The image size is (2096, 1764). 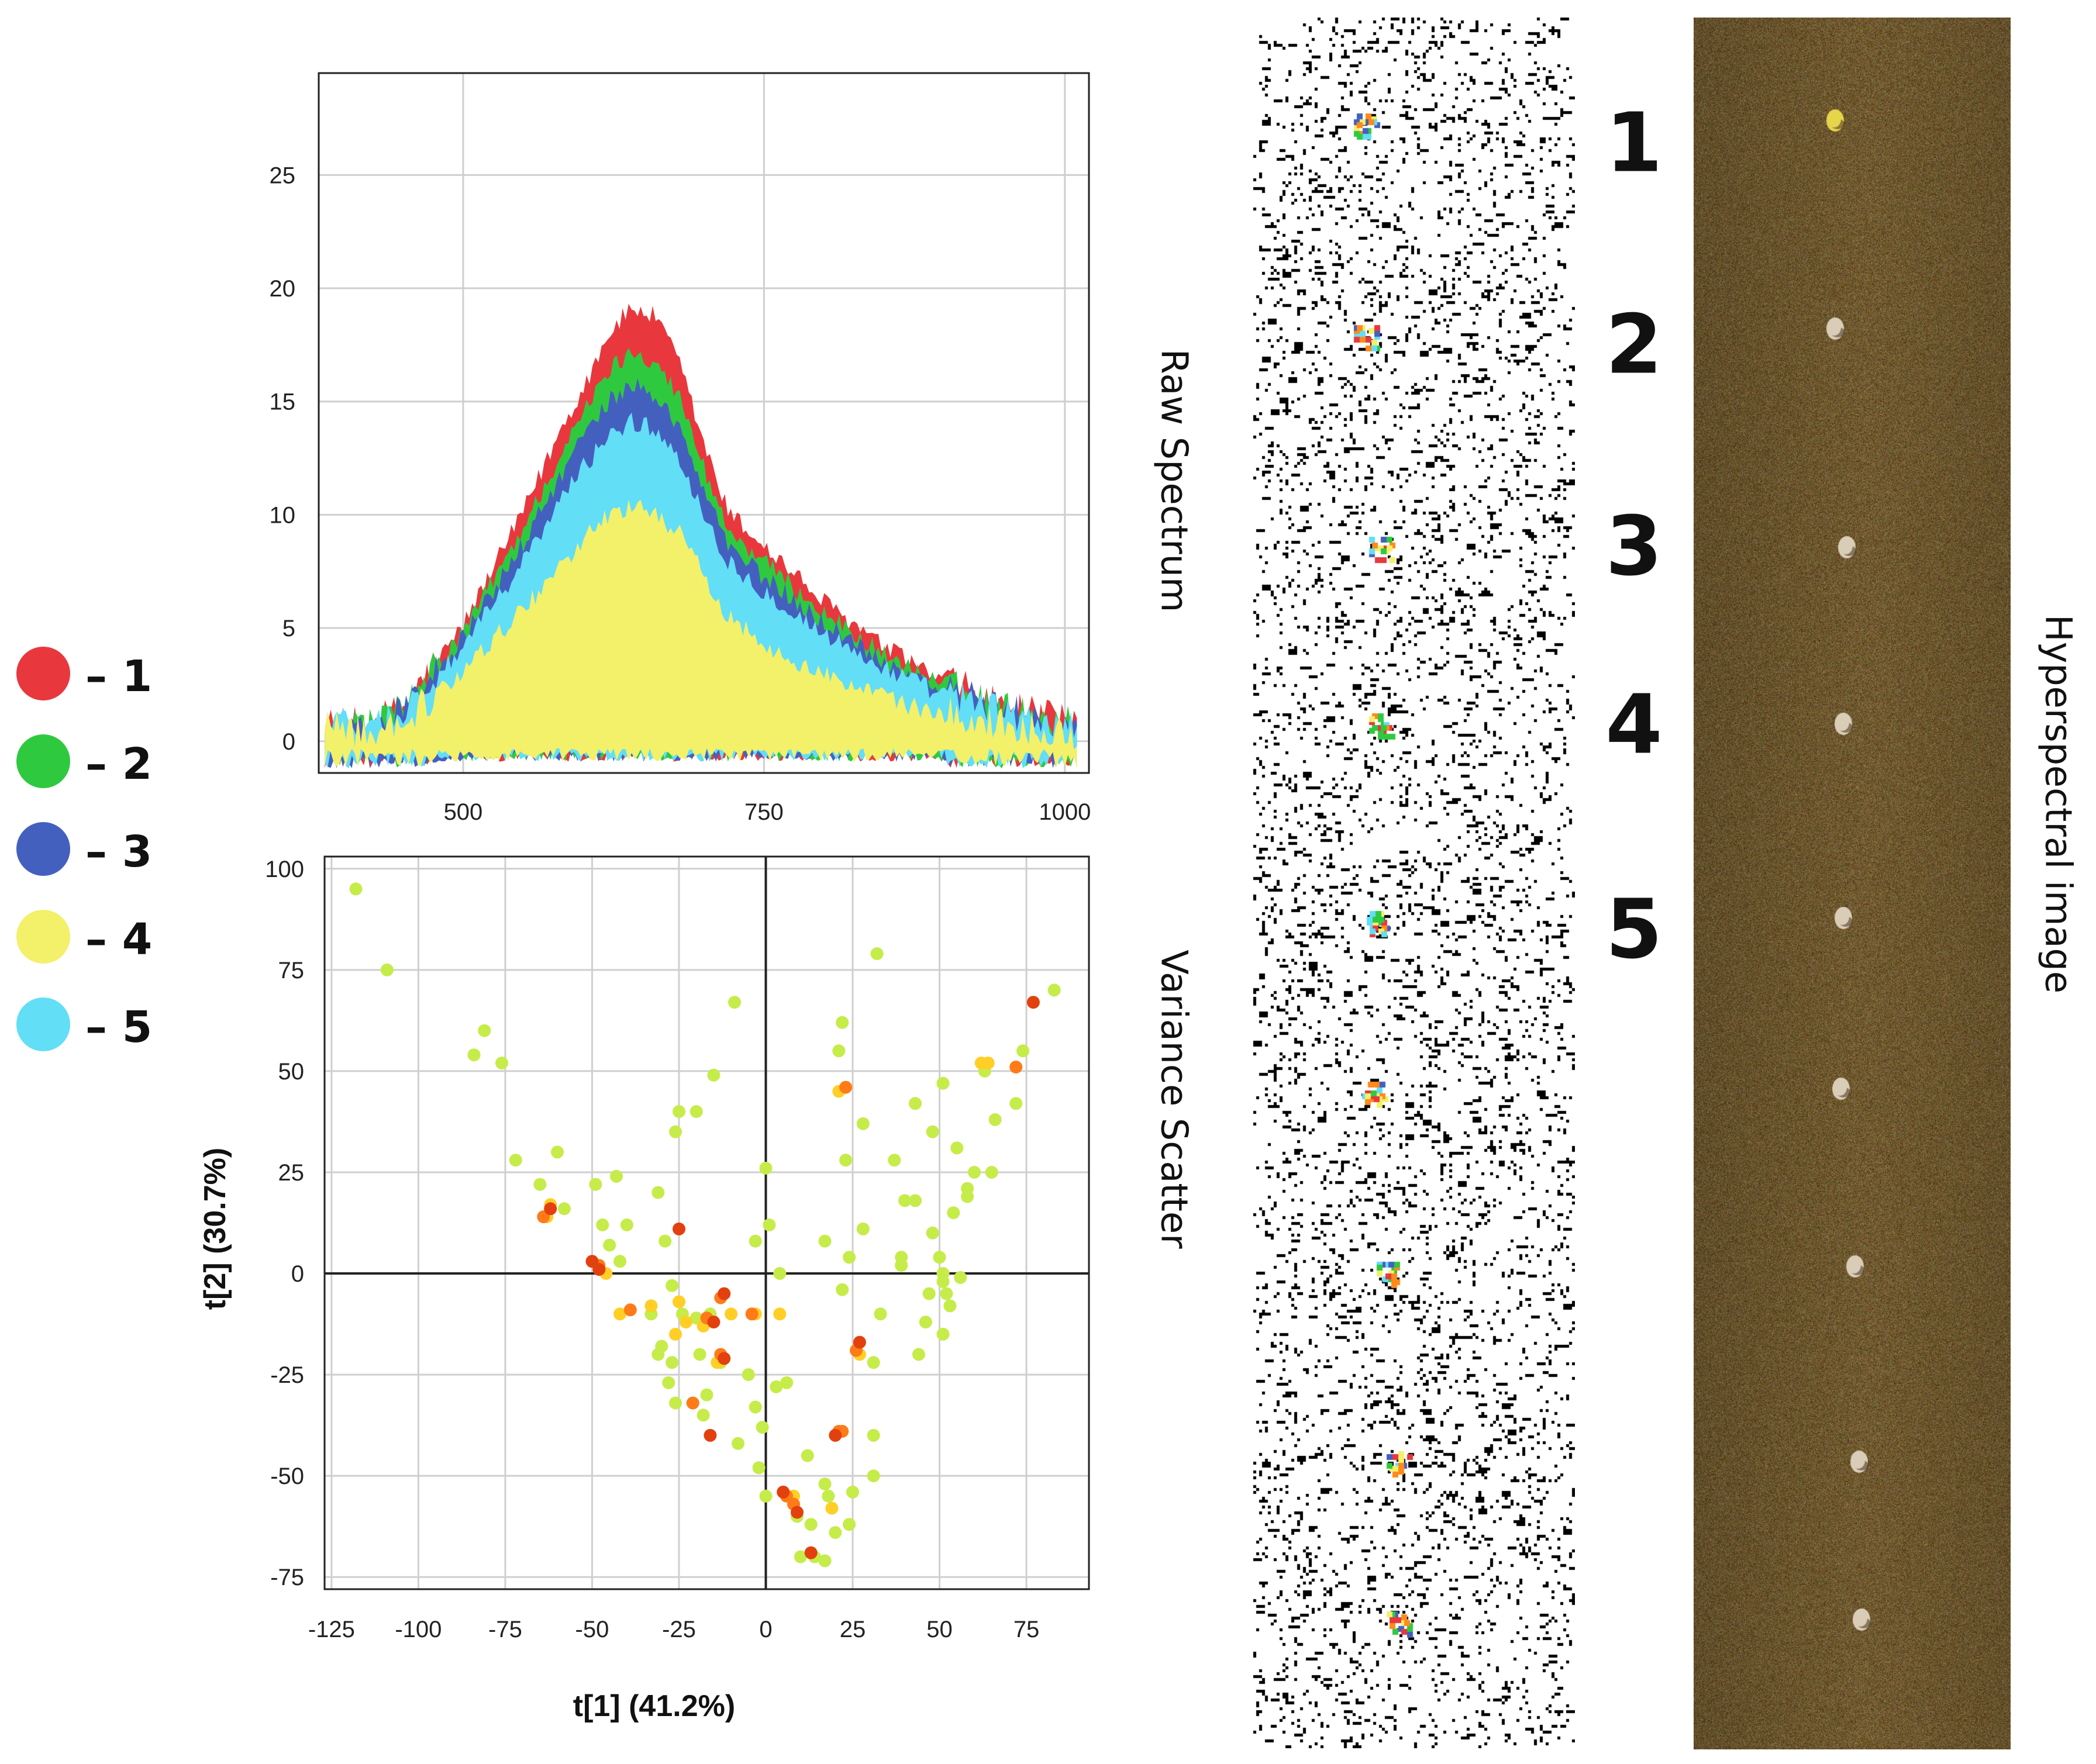 What do you see at coordinates (853, 1630) in the screenshot?
I see `scatter-x-tick-label: 25` at bounding box center [853, 1630].